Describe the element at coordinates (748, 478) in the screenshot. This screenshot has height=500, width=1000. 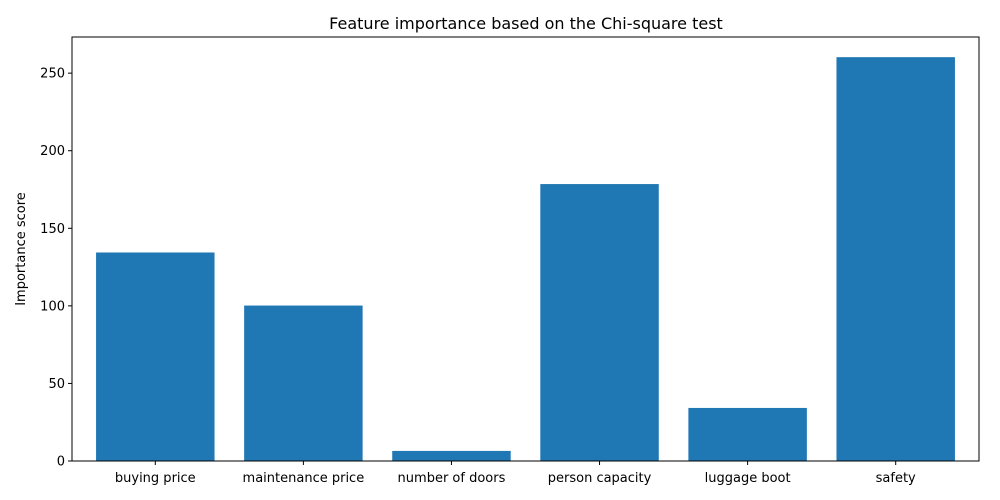
I see `x-tick-label: luggage boot` at that location.